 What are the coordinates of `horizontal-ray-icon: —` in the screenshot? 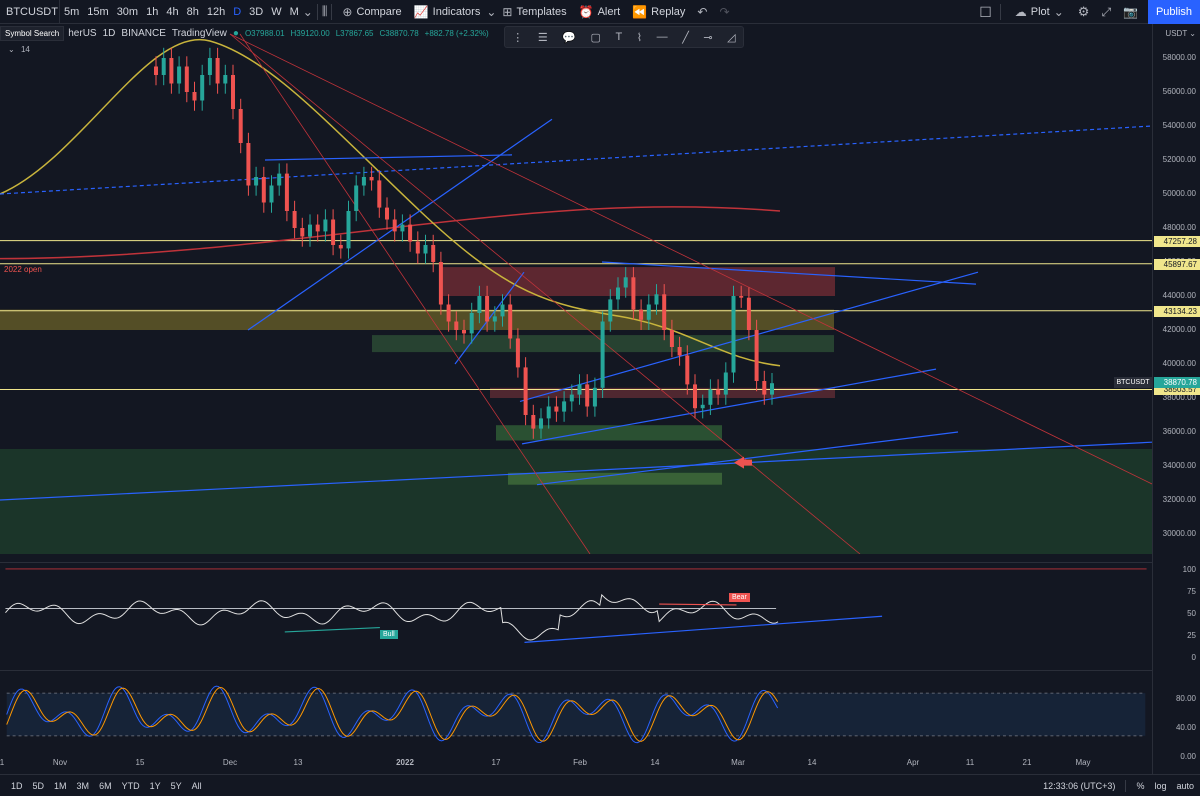 It's located at (662, 37).